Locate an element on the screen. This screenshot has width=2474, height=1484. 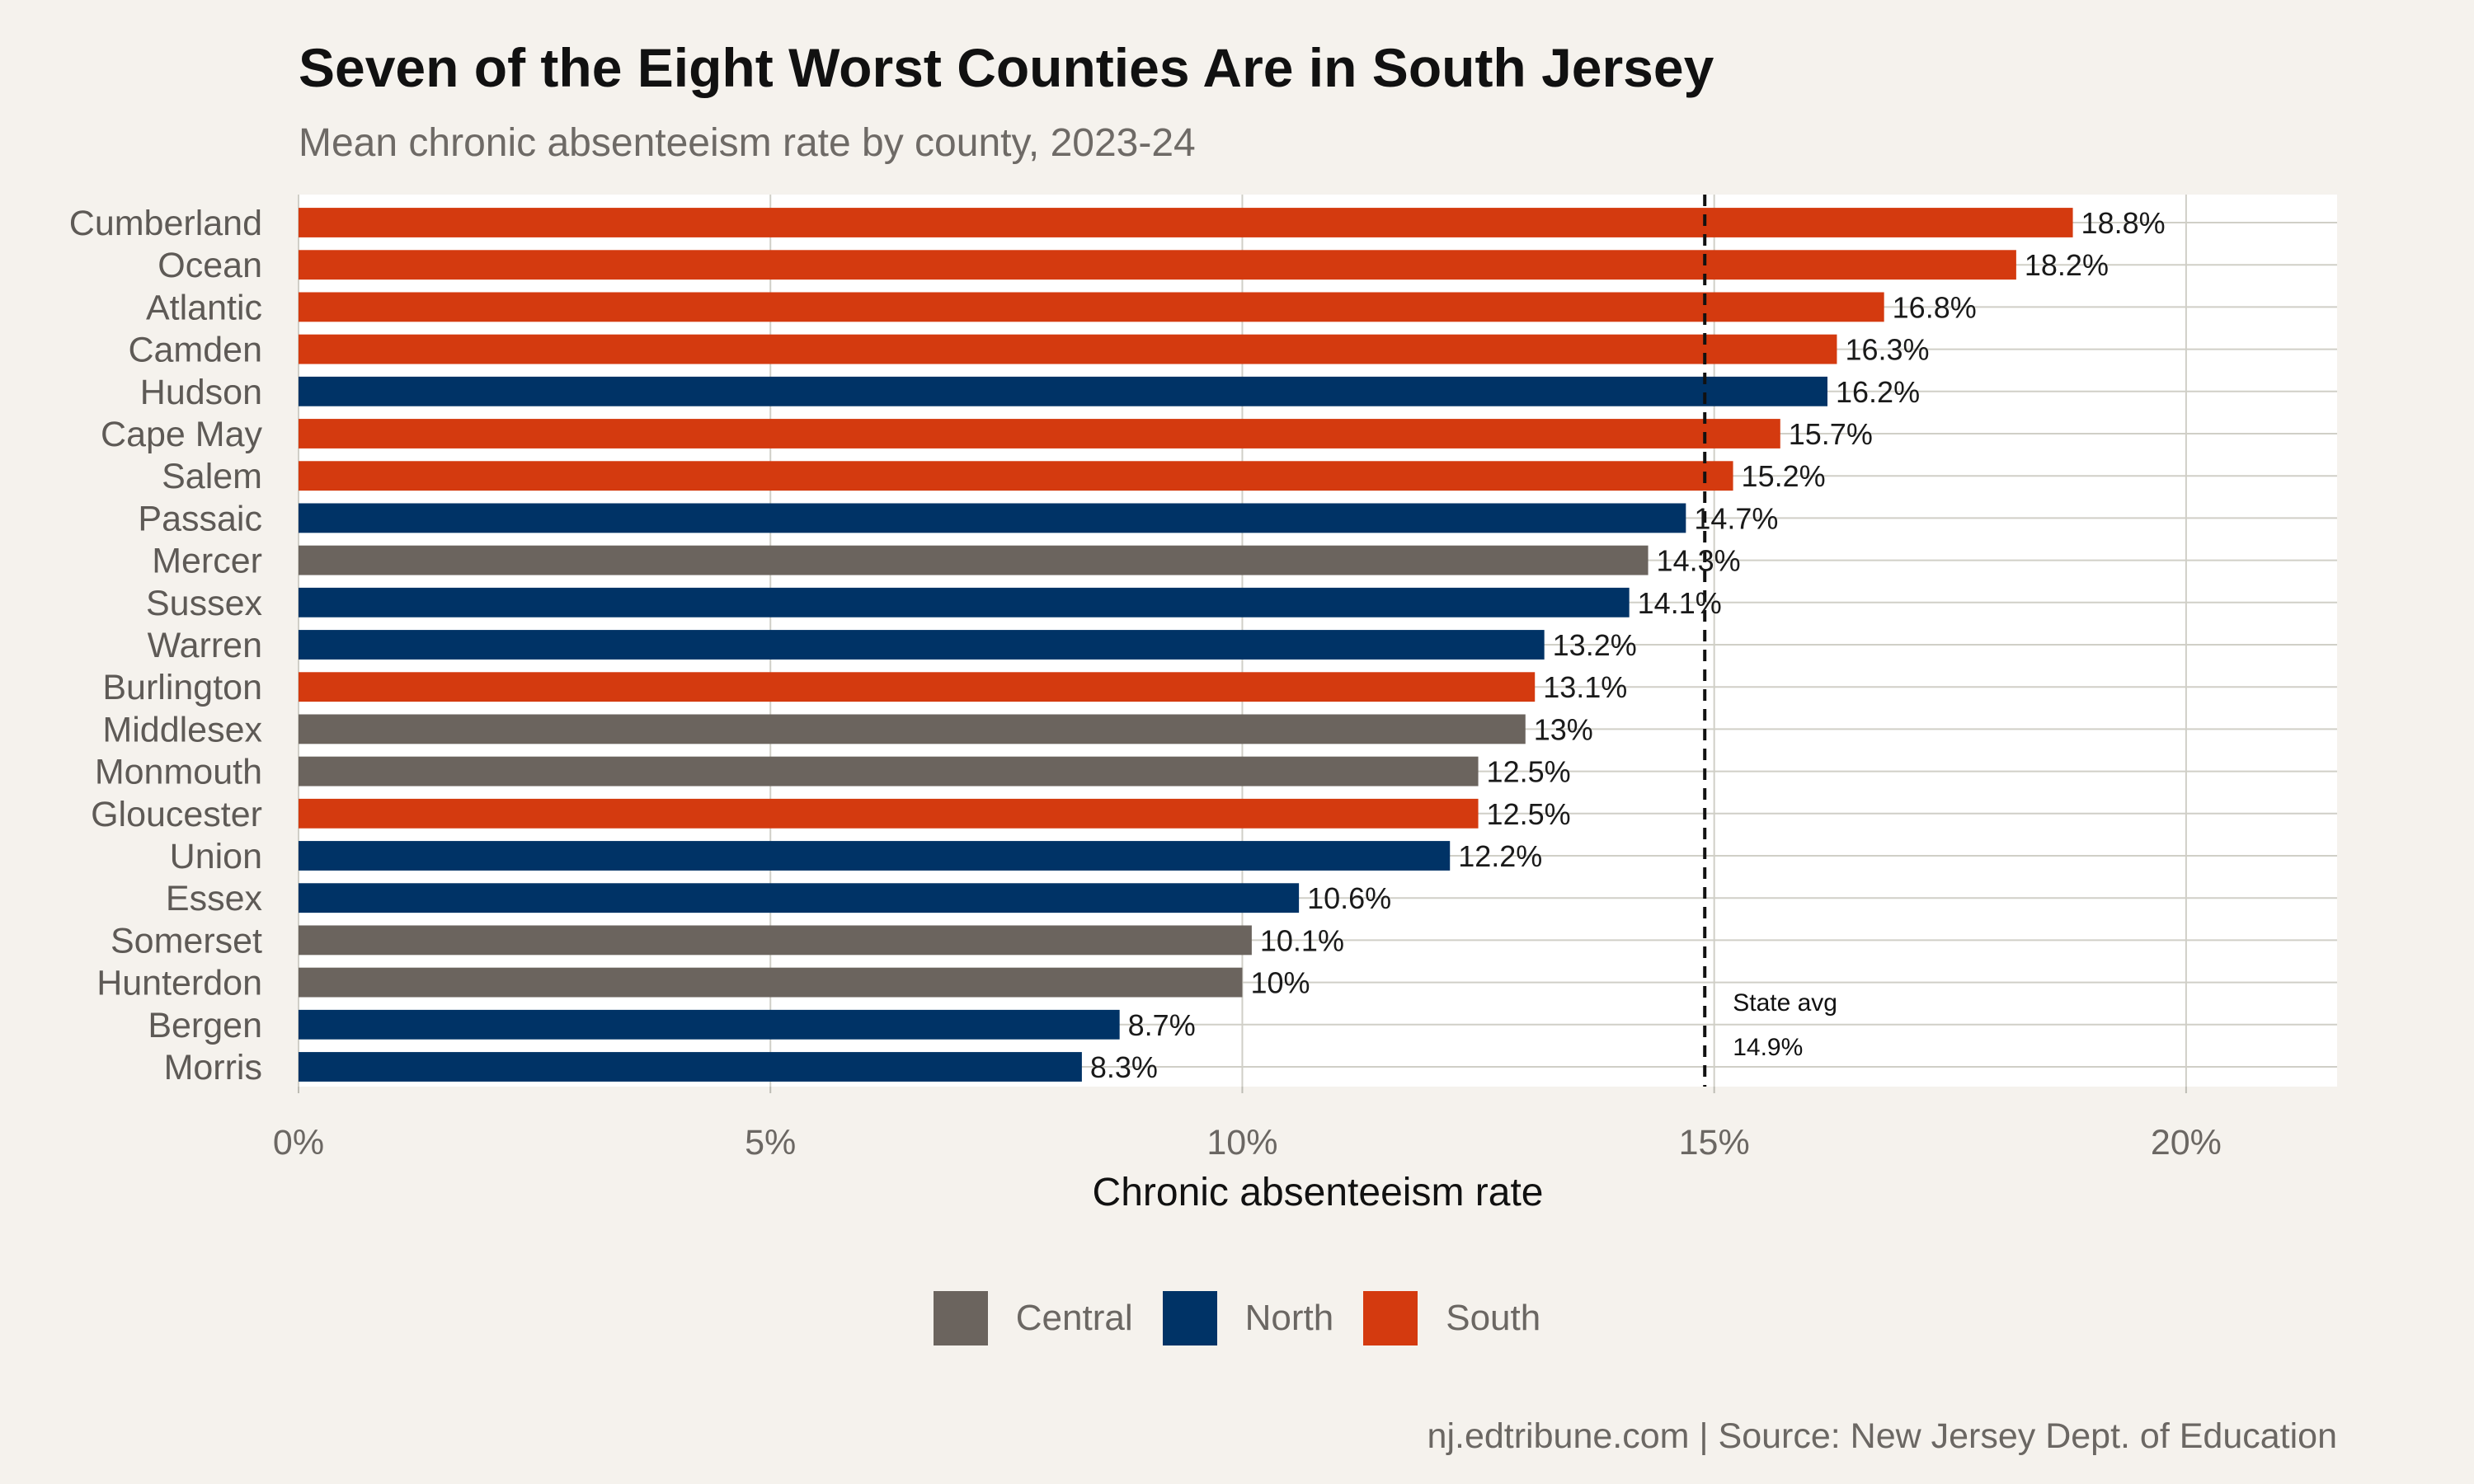
value-label: 8.3% is located at coordinates (1124, 1067).